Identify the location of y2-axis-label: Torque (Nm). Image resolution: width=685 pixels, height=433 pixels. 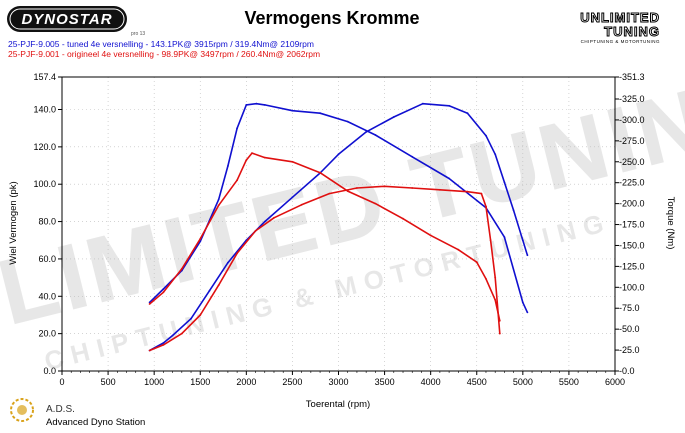
(670, 223).